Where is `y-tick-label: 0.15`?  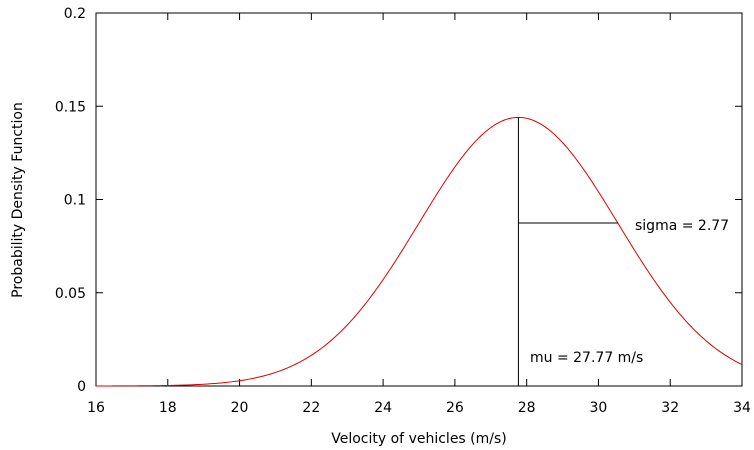
y-tick-label: 0.15 is located at coordinates (70, 107).